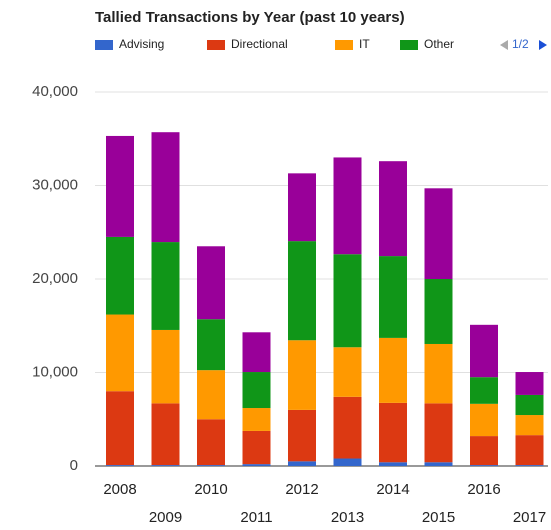 This screenshot has width=551, height=530. Describe the element at coordinates (55, 371) in the screenshot. I see `y-tick-label: 10,000` at that location.